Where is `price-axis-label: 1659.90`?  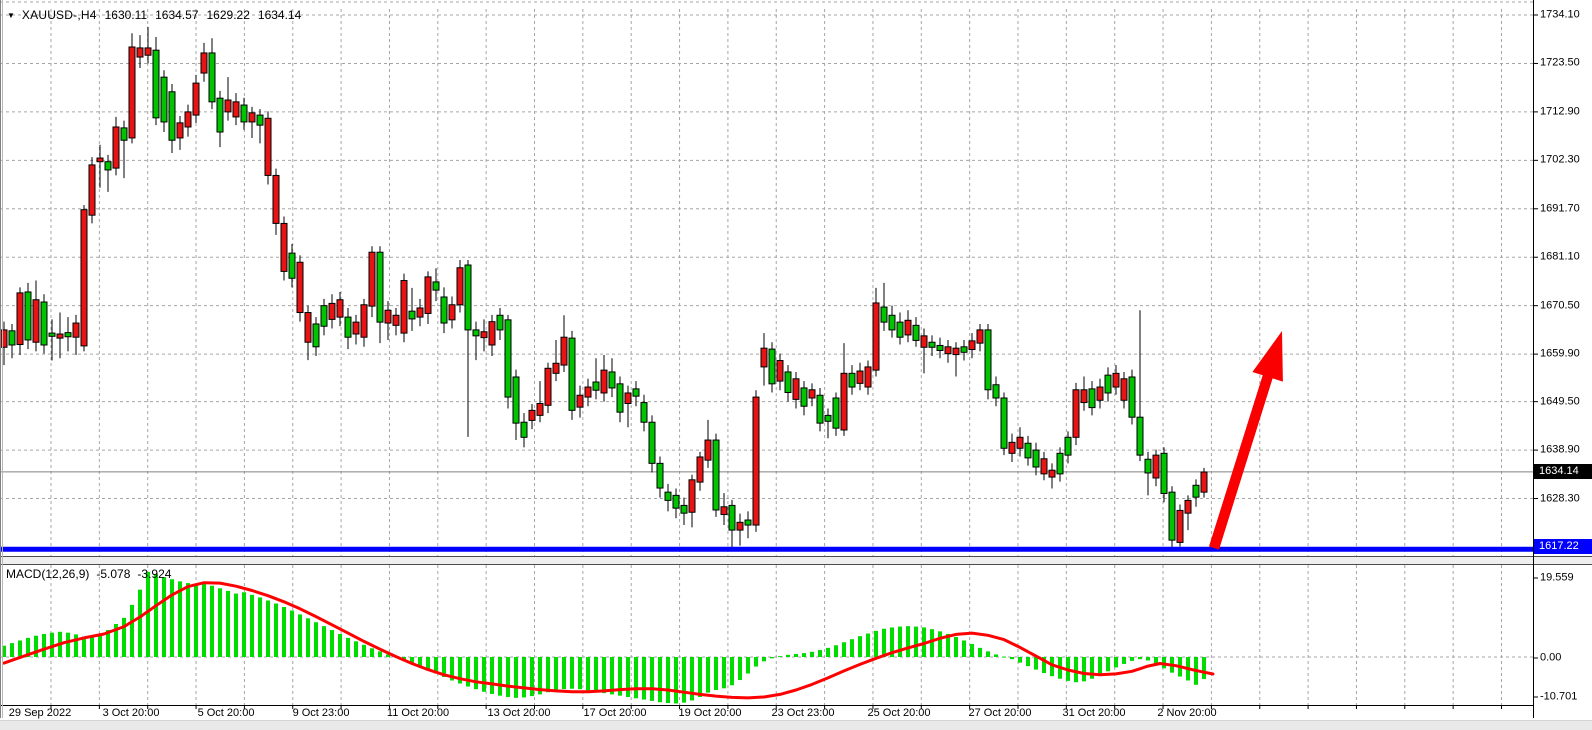
price-axis-label: 1659.90 is located at coordinates (1560, 353).